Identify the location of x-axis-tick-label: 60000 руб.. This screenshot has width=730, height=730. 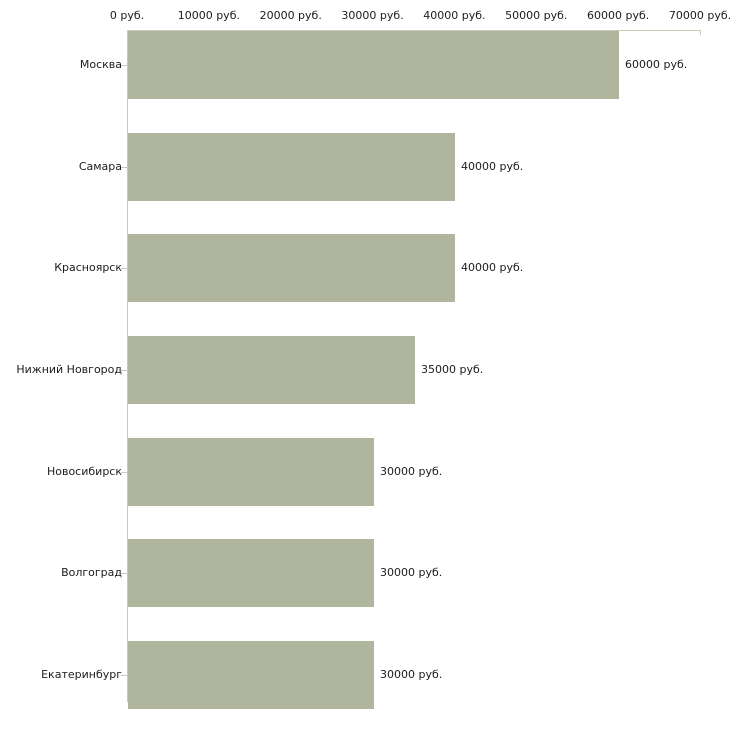
(618, 15).